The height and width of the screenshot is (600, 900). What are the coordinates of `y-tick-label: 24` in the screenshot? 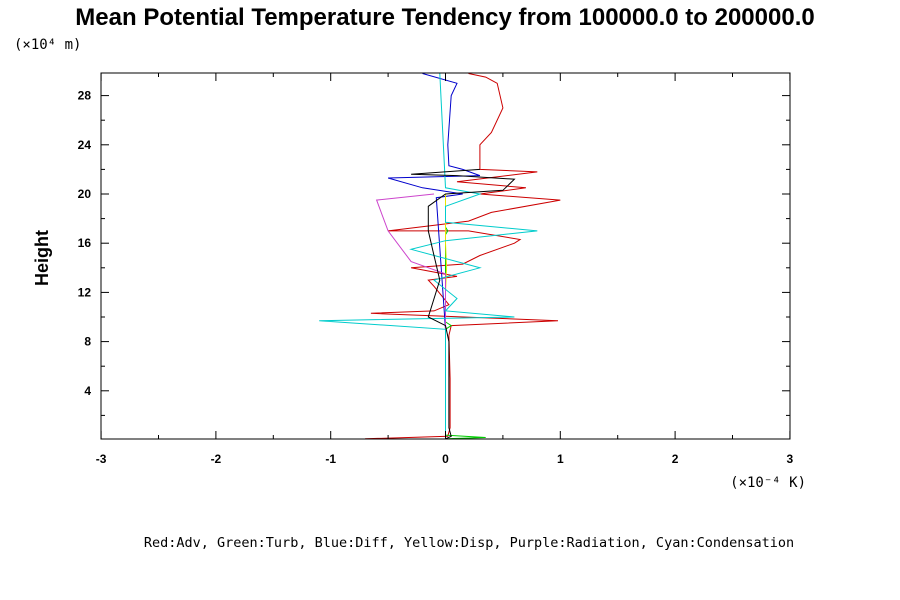 It's located at (85, 145).